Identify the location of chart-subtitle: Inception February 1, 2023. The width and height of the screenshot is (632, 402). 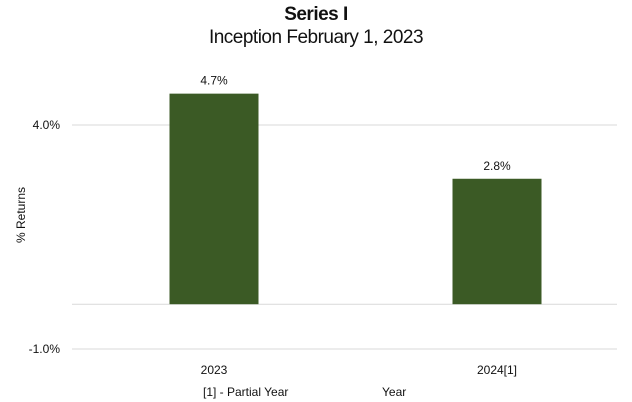
(316, 37).